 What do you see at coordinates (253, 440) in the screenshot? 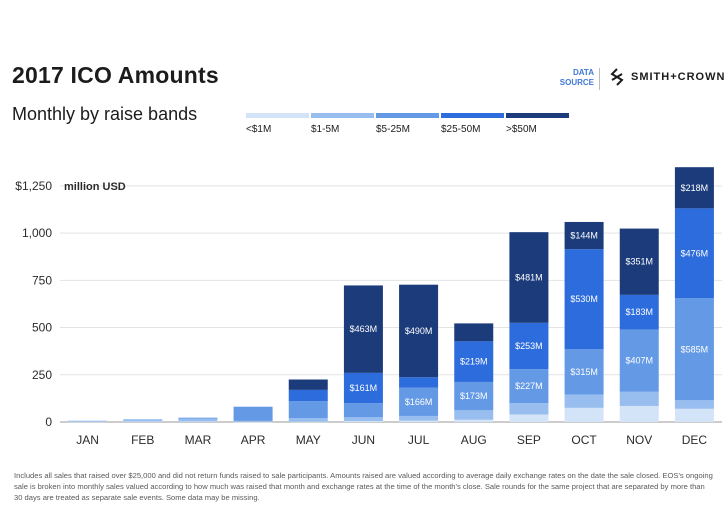
I see `x-tick-label: APR` at bounding box center [253, 440].